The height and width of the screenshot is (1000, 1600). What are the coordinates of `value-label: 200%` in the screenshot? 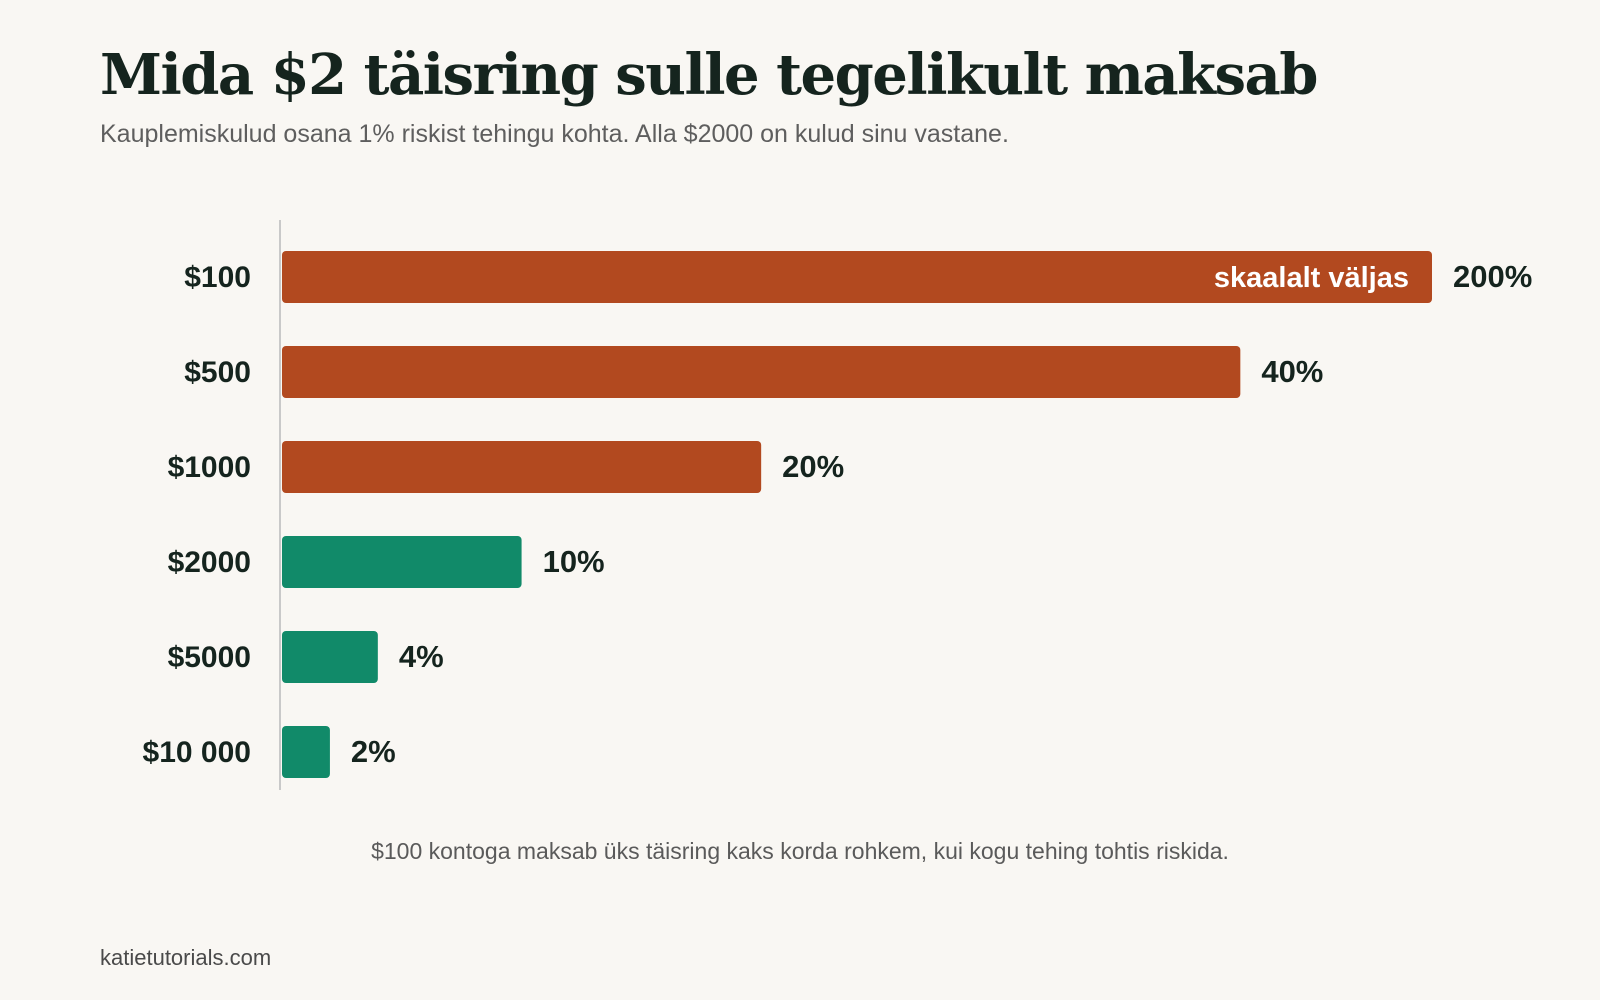 It's located at (1492, 276).